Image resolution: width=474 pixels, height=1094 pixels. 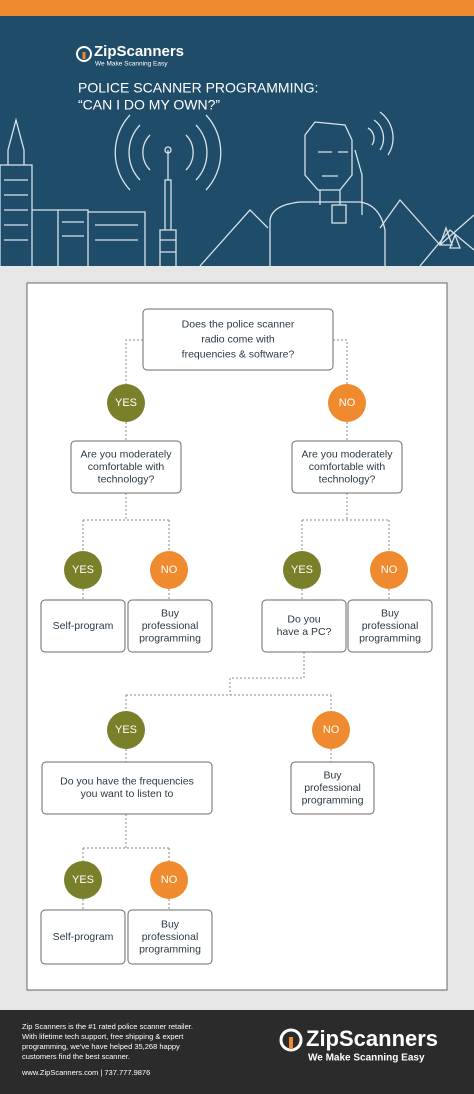 I want to click on footer-logo-icon-bar, so click(x=291, y=1043).